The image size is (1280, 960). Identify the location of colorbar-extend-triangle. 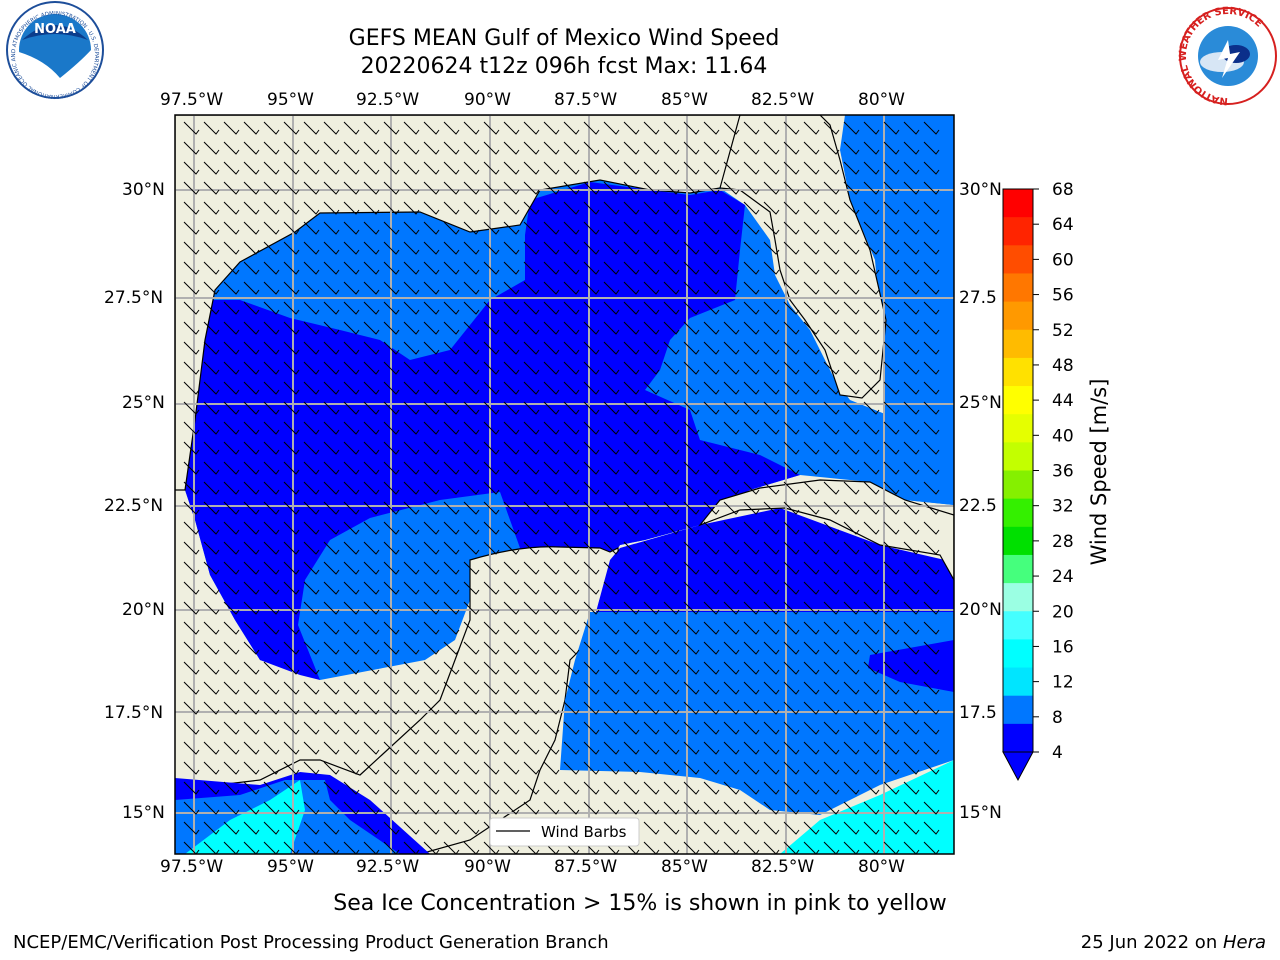
(1018, 766).